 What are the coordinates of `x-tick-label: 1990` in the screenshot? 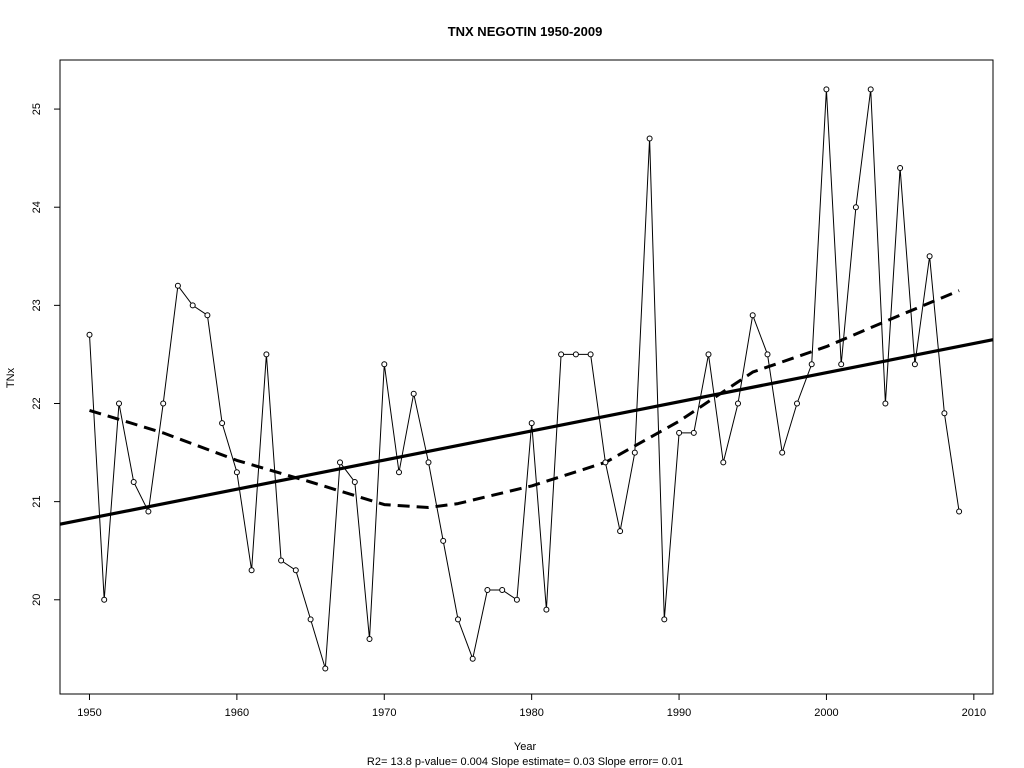 It's located at (679, 713).